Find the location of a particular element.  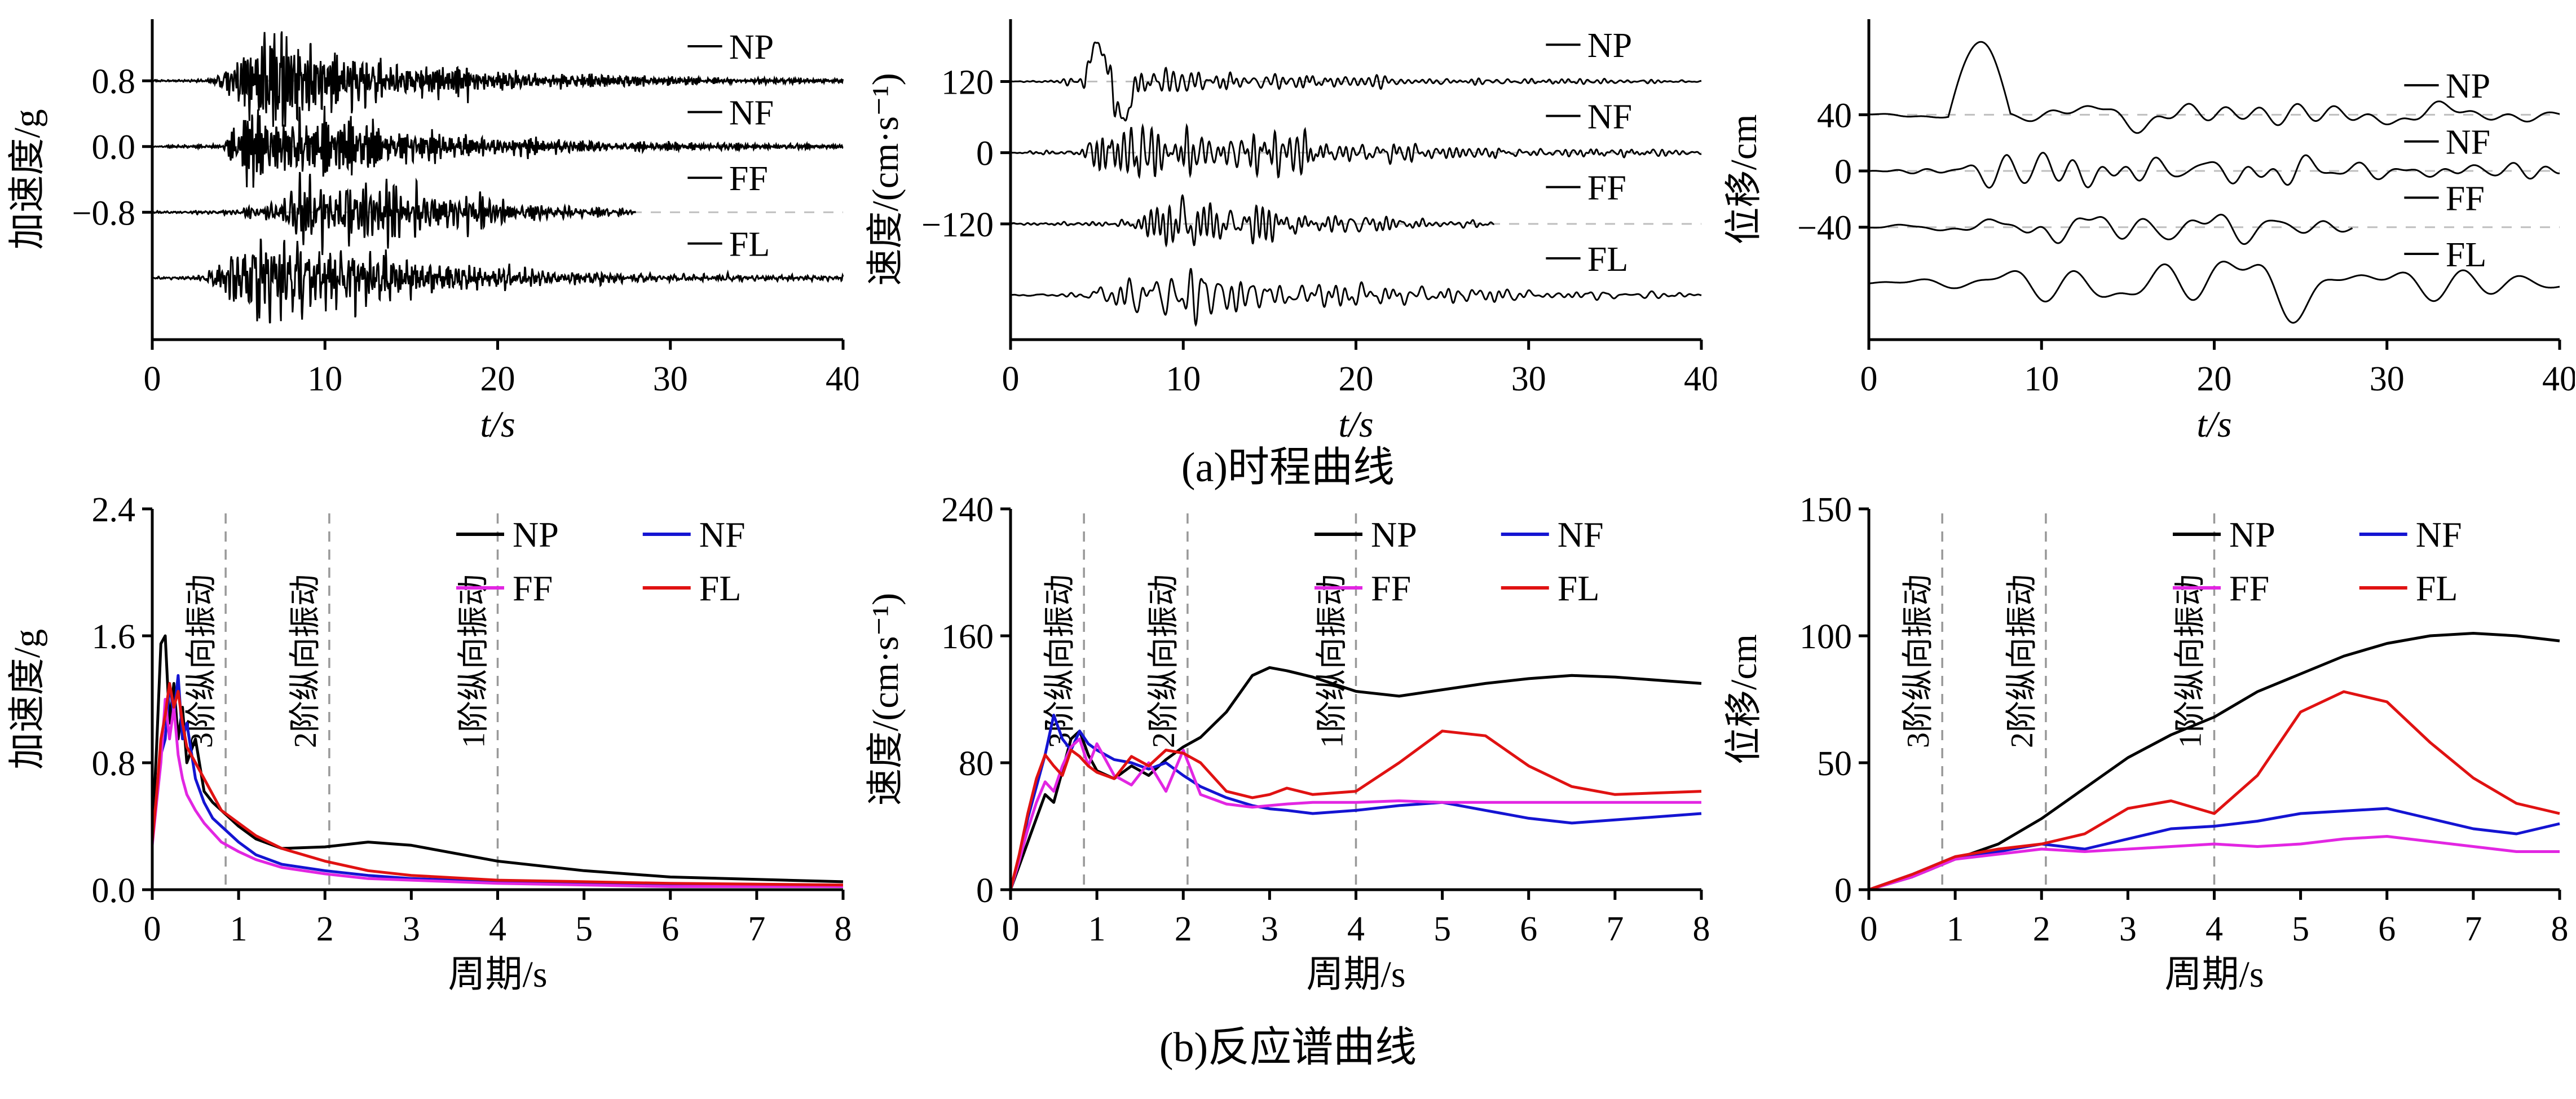

panel-velocity-time: 0 10 20 30 40 120 0 −120 t/s 速度/(cm·s⁻¹) NP NF FF FL is located at coordinates (1287, 227).